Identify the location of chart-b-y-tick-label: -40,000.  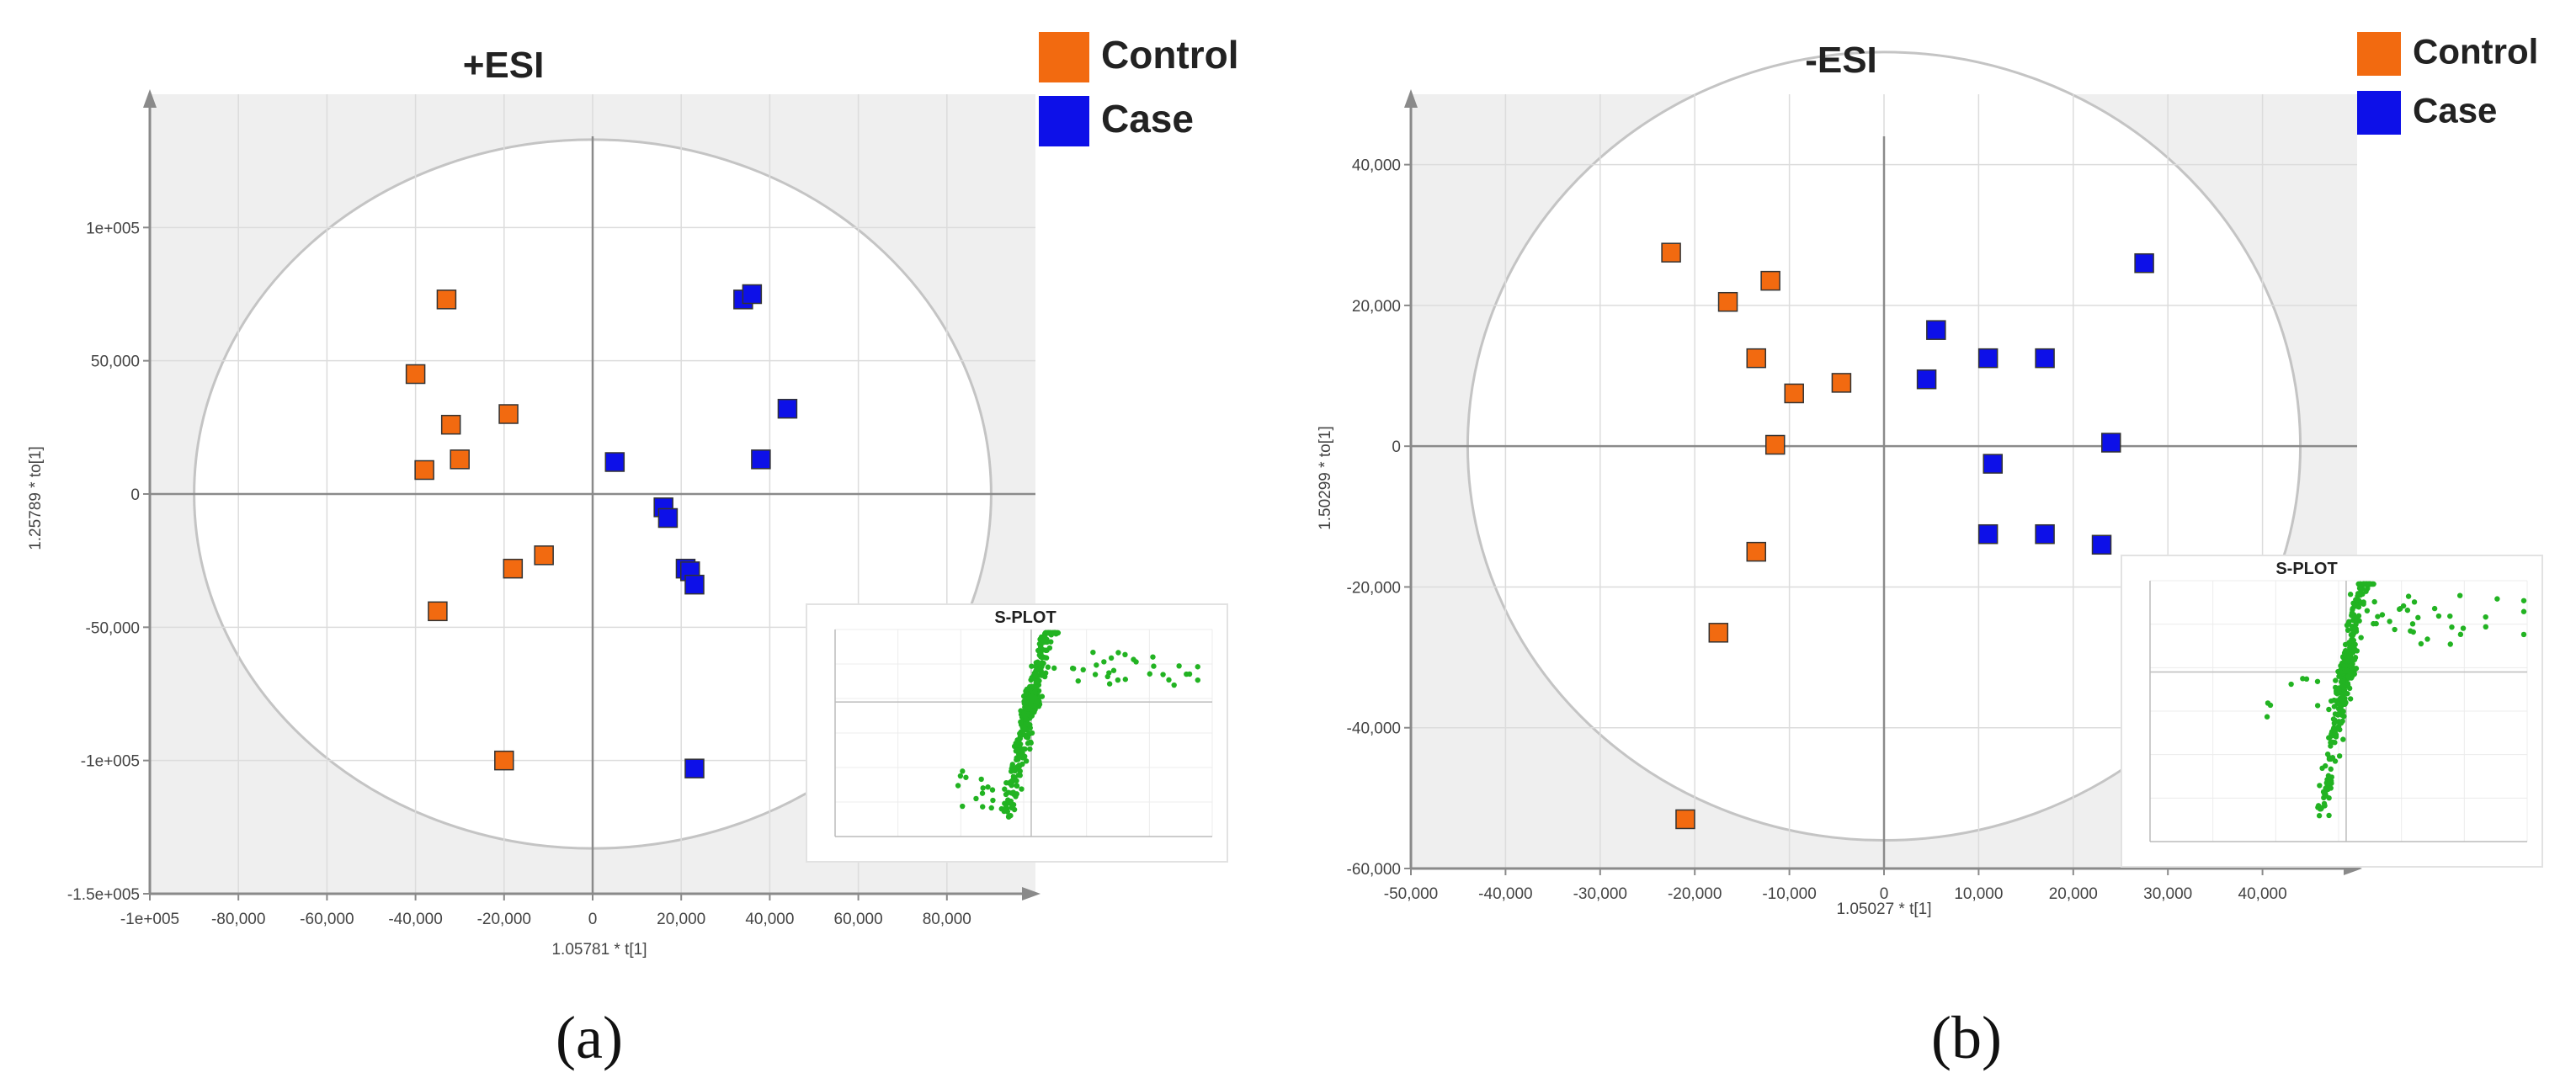
(1374, 729).